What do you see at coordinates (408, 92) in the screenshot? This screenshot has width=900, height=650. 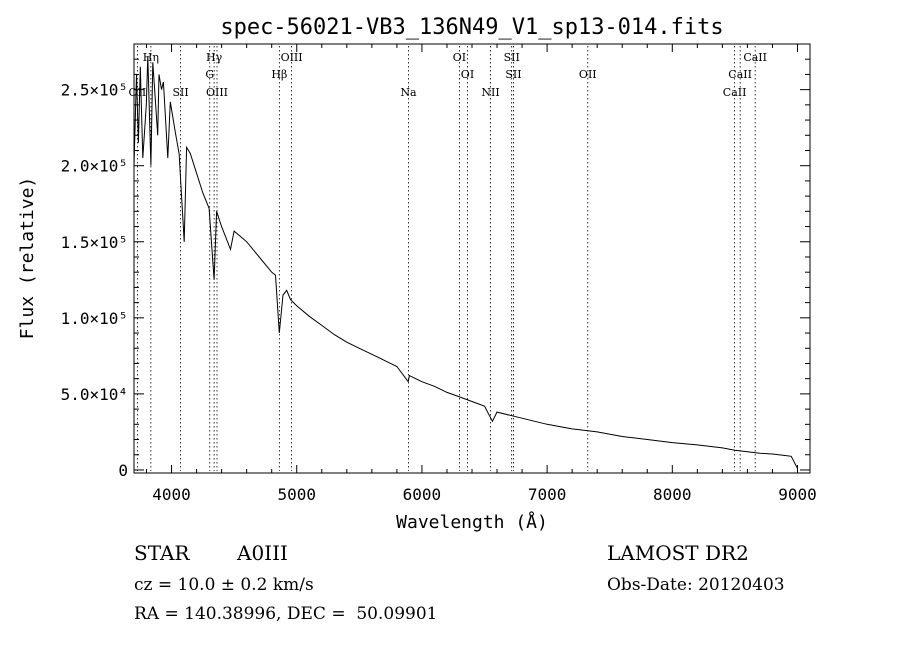 I see `line-marker-label: Na` at bounding box center [408, 92].